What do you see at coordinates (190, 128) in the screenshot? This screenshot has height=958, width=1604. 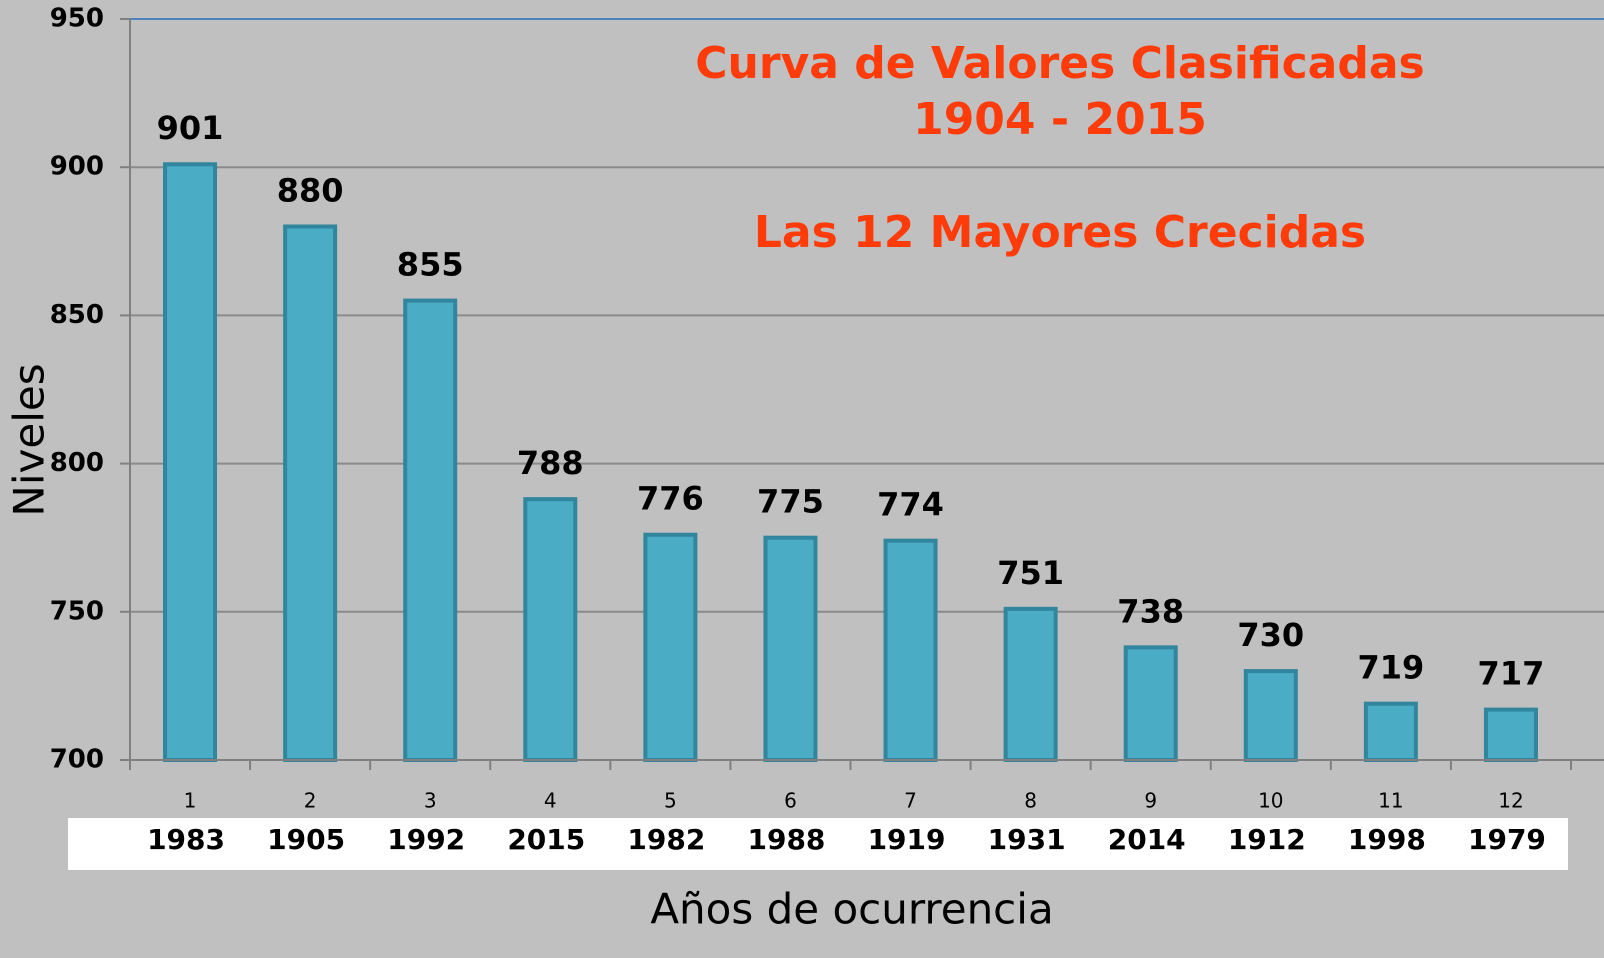 I see `value-label: 901` at bounding box center [190, 128].